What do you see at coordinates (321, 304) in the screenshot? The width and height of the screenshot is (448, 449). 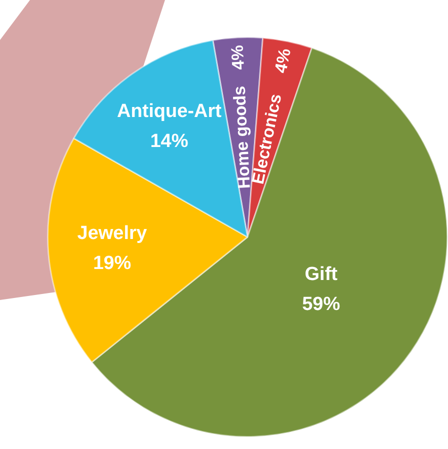 I see `data-label: 59%` at bounding box center [321, 304].